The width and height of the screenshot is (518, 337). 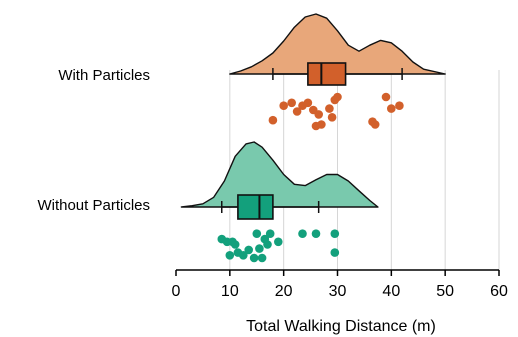 I want to click on group-without-particles, so click(x=279, y=202).